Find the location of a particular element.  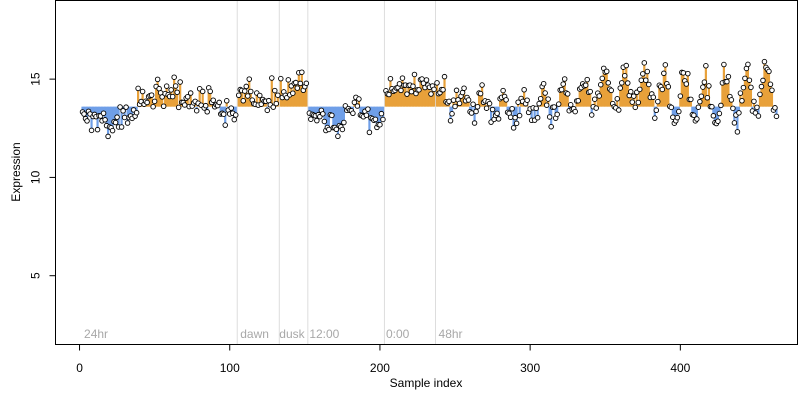

x-tick-label: 400 is located at coordinates (680, 368).